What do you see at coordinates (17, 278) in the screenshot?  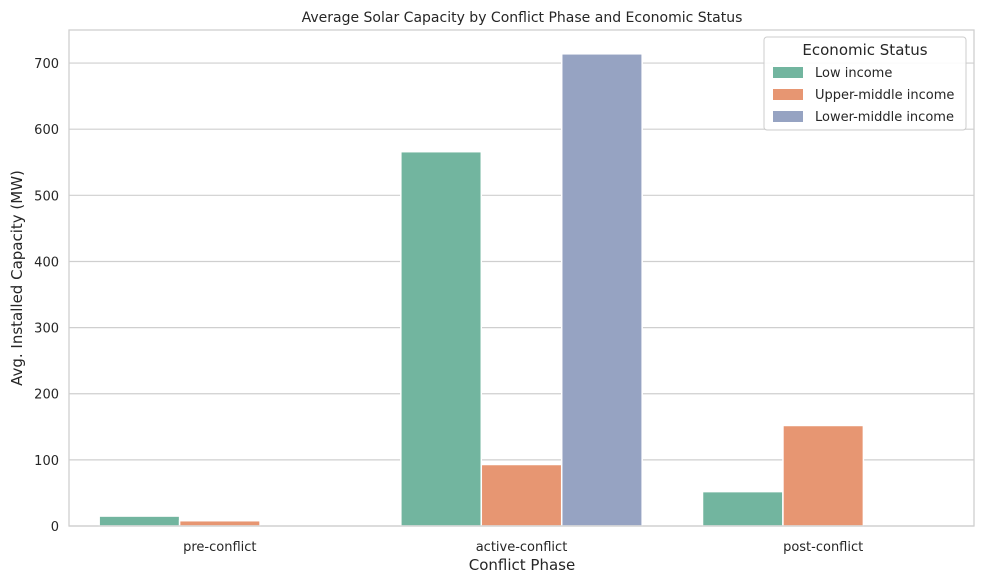 I see `y-axis-label: Avg. Installed Capacity (MW)` at bounding box center [17, 278].